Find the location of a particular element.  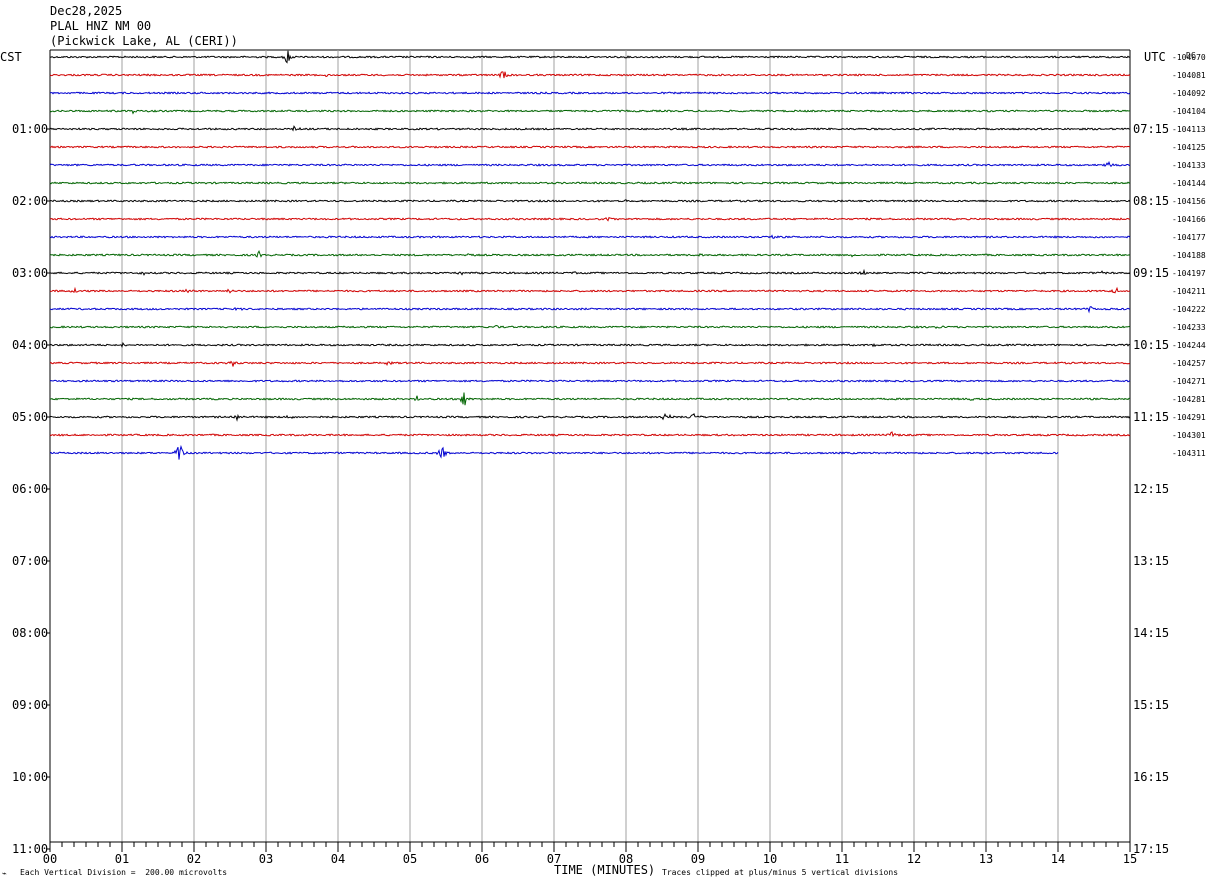

left-time-label: 11:00 is located at coordinates (30, 849).